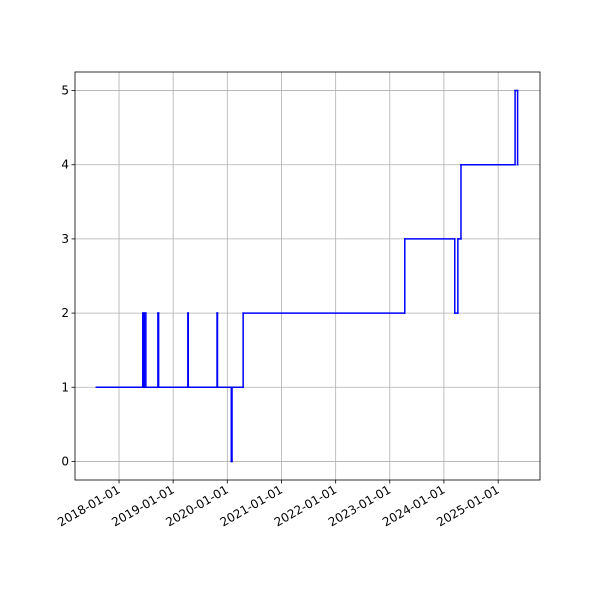  I want to click on y-tick-label: 2, so click(65, 313).